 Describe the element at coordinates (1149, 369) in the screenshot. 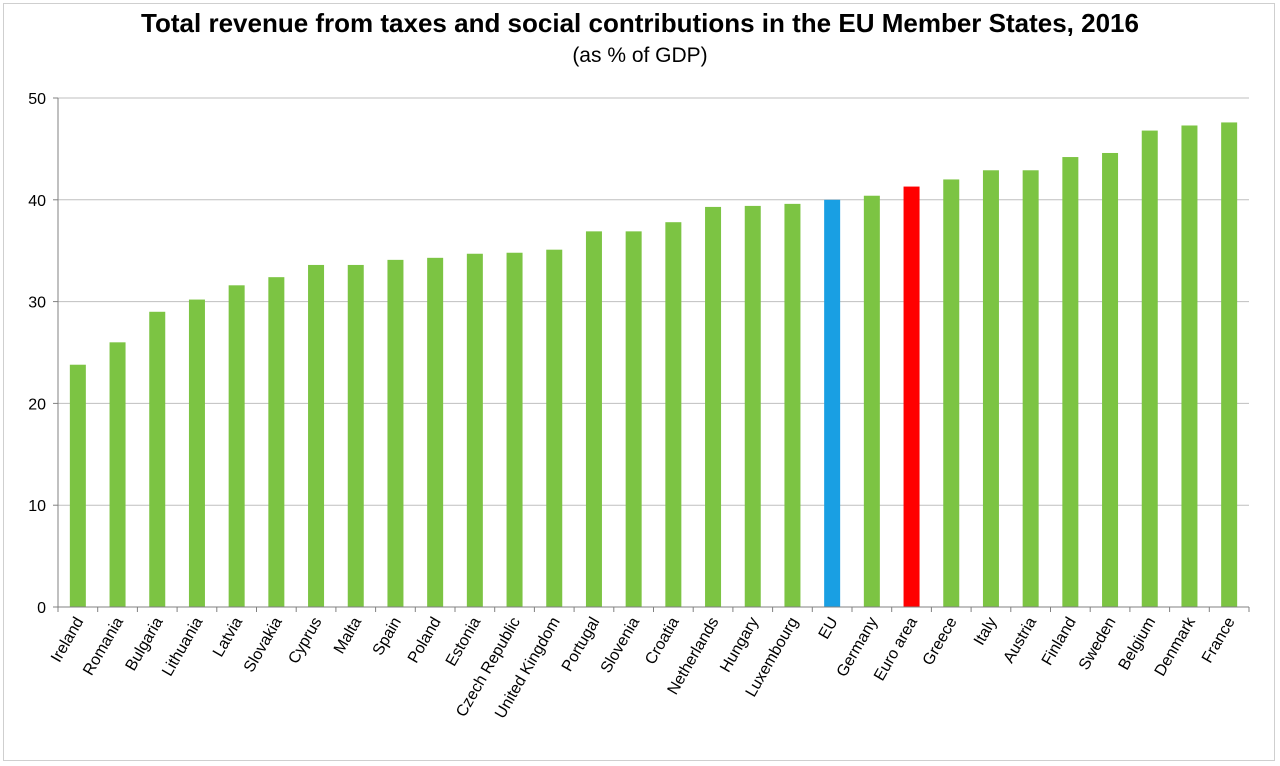

I see `bar-belgium` at that location.